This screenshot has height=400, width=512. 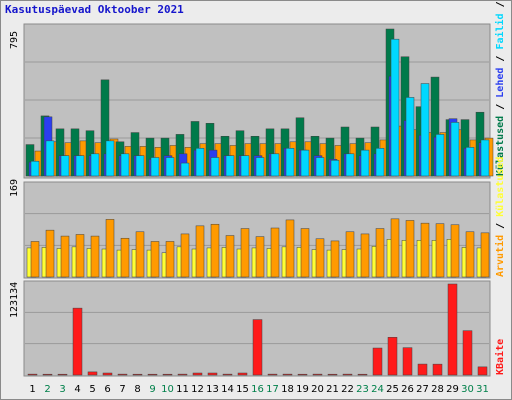 What do you see at coordinates (14, 40) in the screenshot?
I see `top-ymax-label: 795` at bounding box center [14, 40].